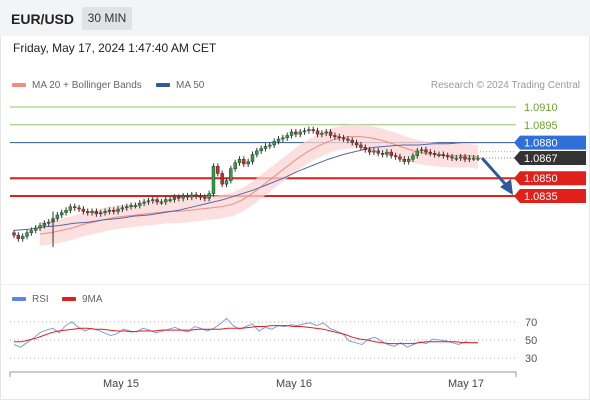 This screenshot has width=590, height=400. Describe the element at coordinates (19, 299) in the screenshot. I see `rsi-swatch` at that location.